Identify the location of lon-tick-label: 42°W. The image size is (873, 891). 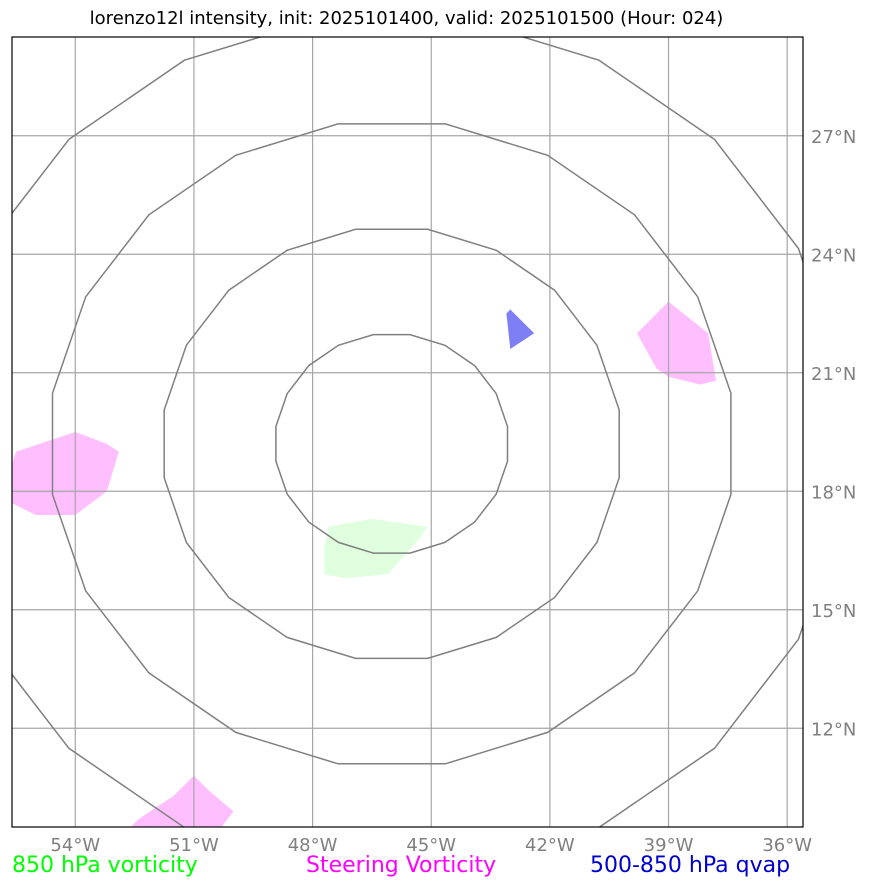
(550, 845).